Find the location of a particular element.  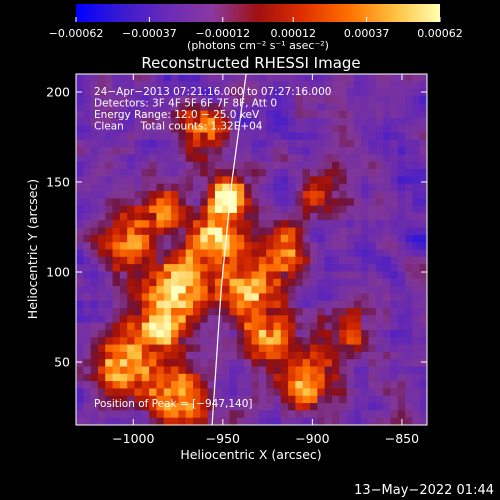

colorbar-tick-label: 0.00037 is located at coordinates (367, 33).